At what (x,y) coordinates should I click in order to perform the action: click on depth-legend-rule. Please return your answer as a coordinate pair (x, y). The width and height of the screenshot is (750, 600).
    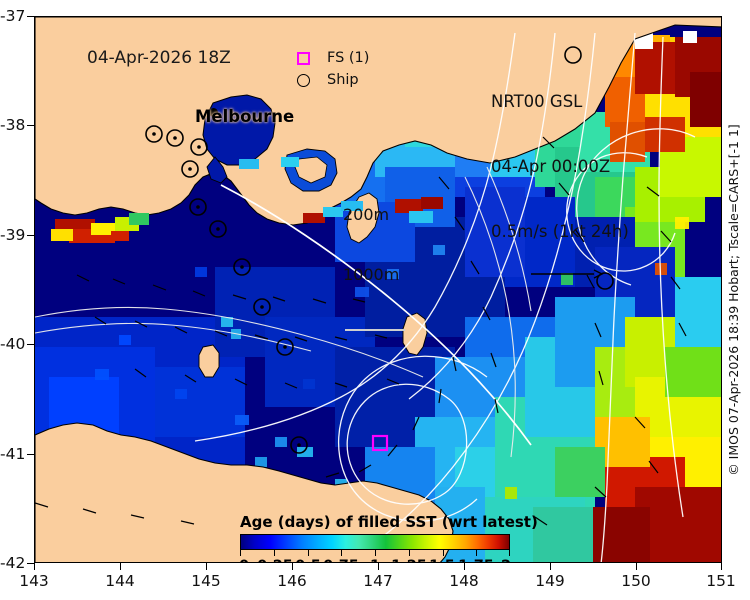
    Looking at the image, I should click on (375, 330).